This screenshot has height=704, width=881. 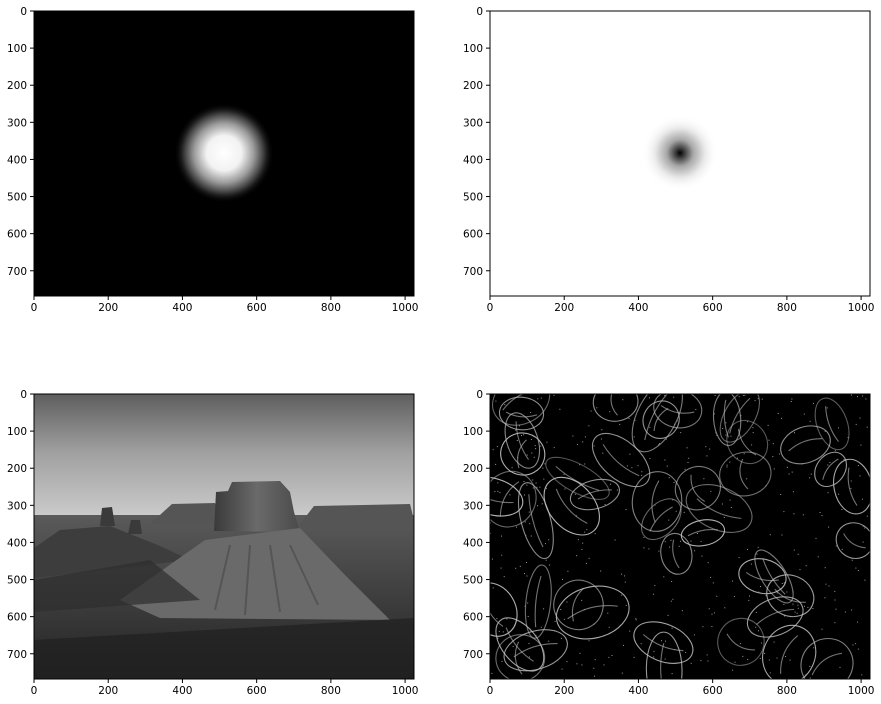 What do you see at coordinates (135, 527) in the screenshot?
I see `butte-small` at bounding box center [135, 527].